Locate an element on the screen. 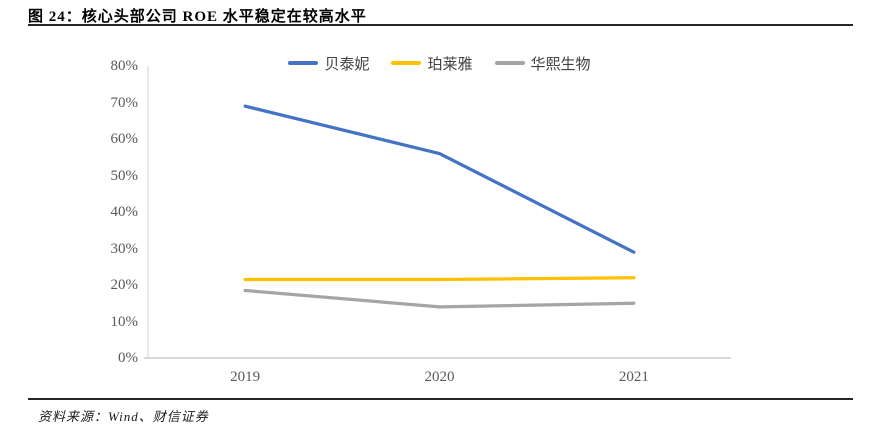 This screenshot has width=881, height=424. legend-item: 华熙生物 is located at coordinates (542, 63).